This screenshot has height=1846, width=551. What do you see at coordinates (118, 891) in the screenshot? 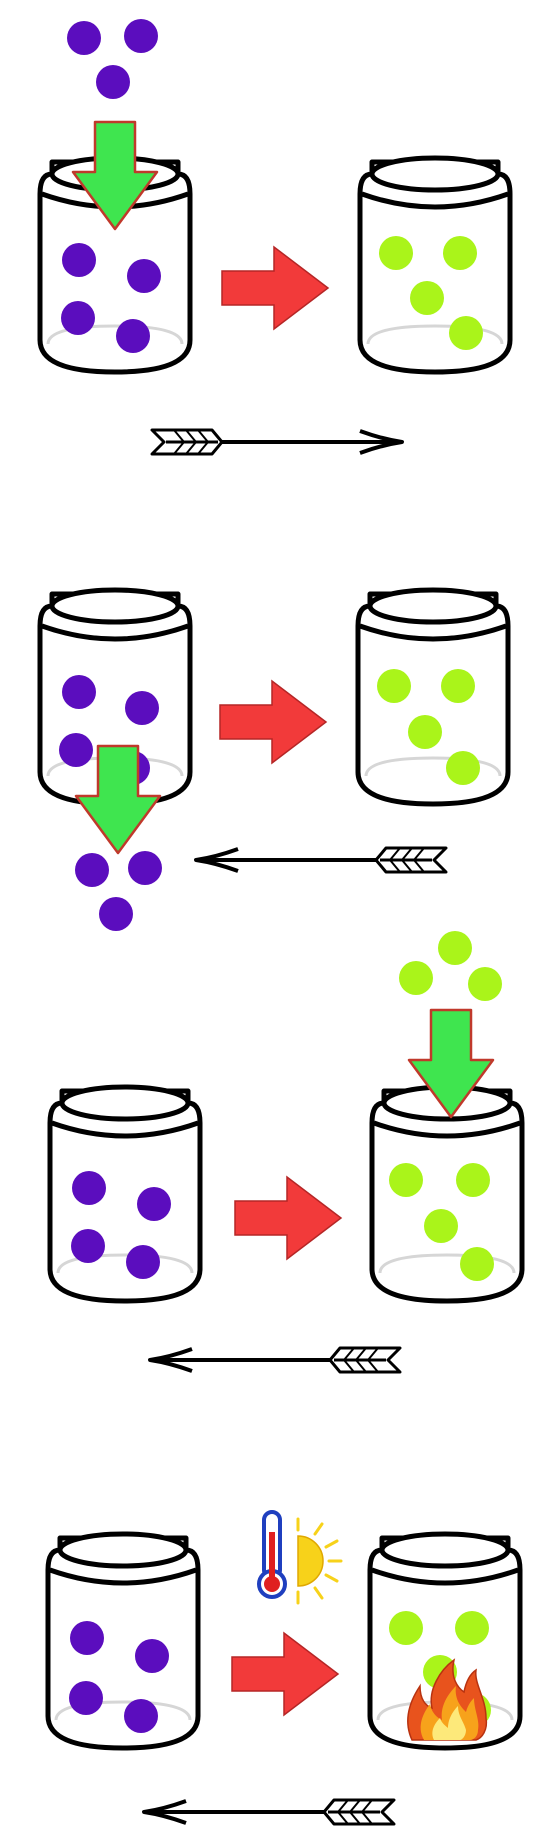
I see `removed-reactant-balls` at bounding box center [118, 891].